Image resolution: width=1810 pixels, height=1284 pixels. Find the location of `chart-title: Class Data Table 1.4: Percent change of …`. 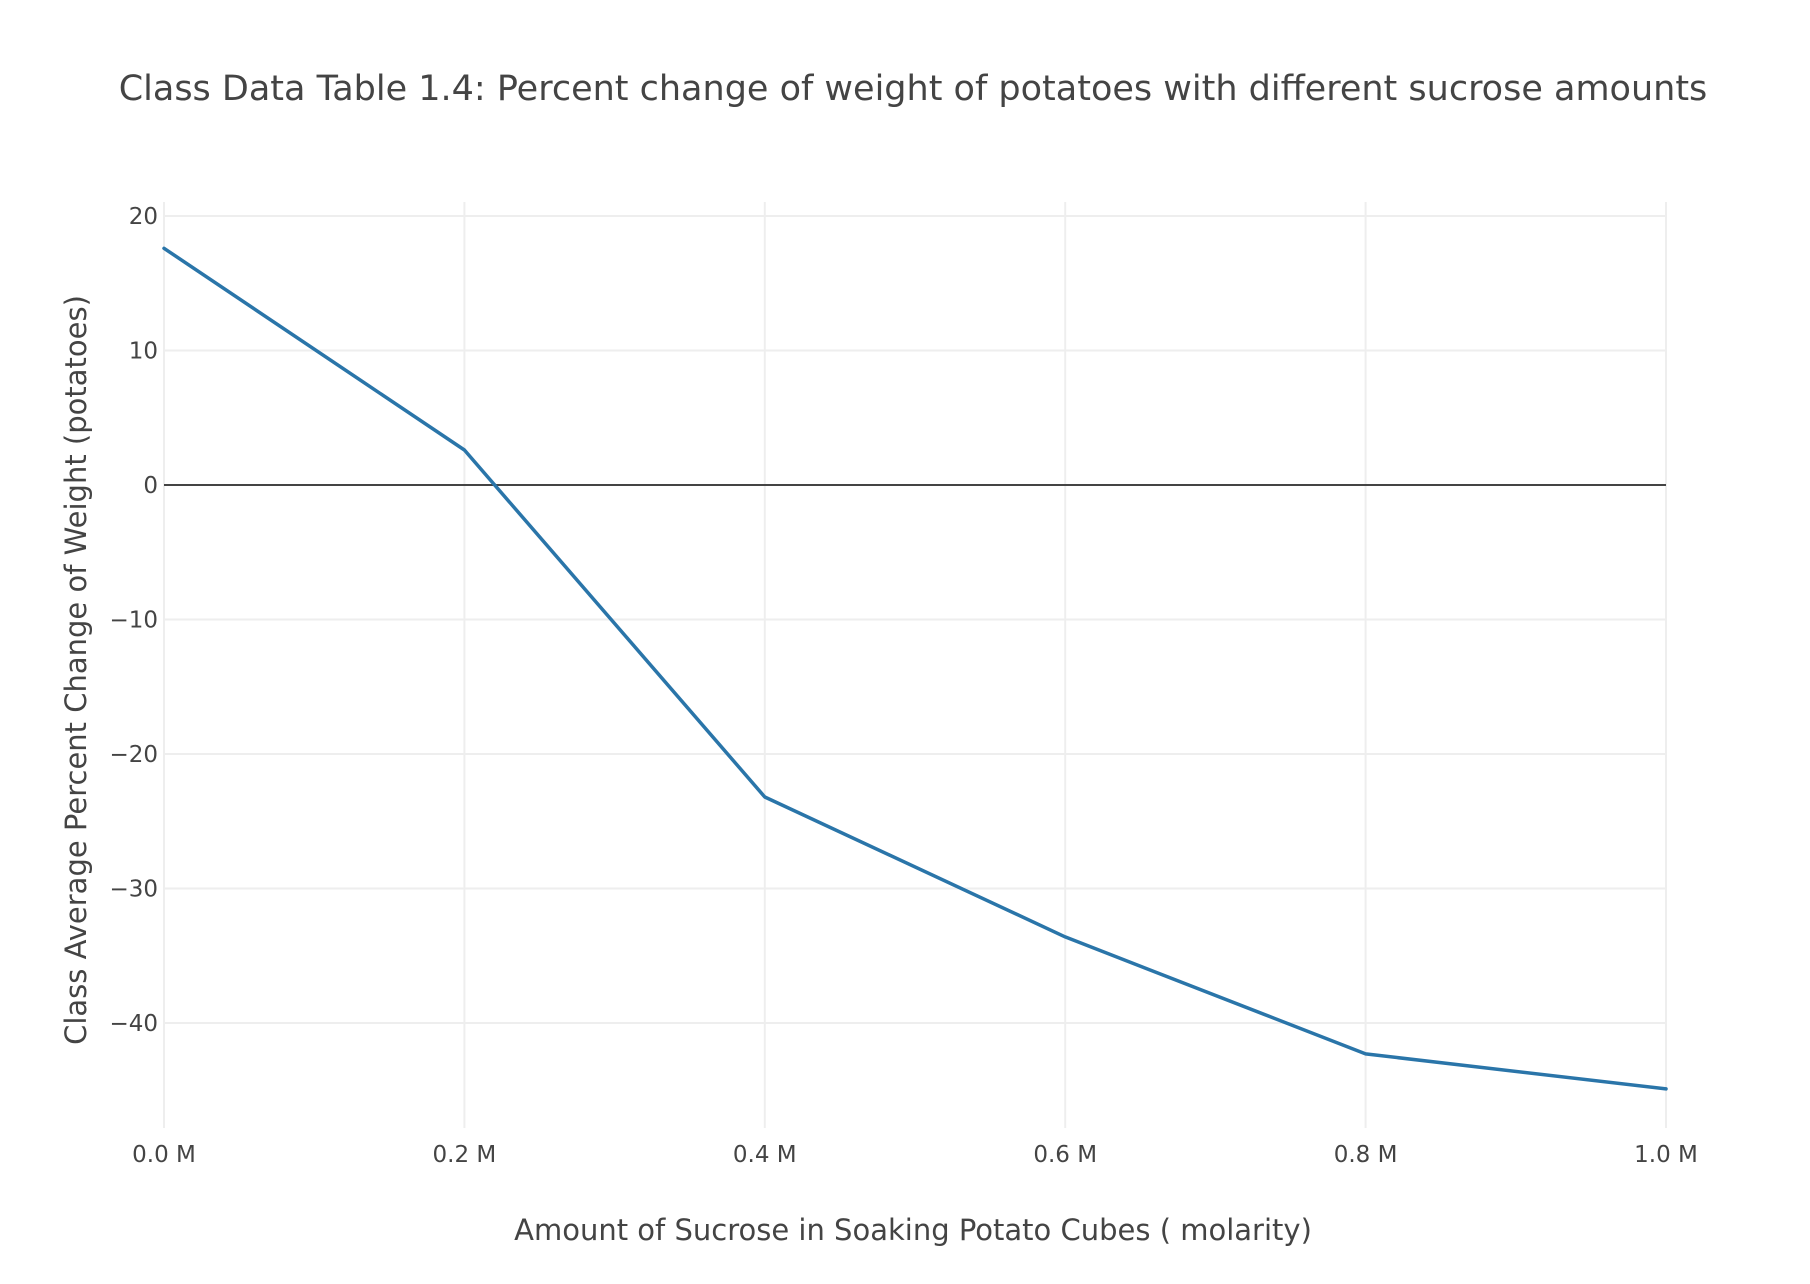

chart-title: Class Data Table 1.4: Percent change of … is located at coordinates (913, 89).